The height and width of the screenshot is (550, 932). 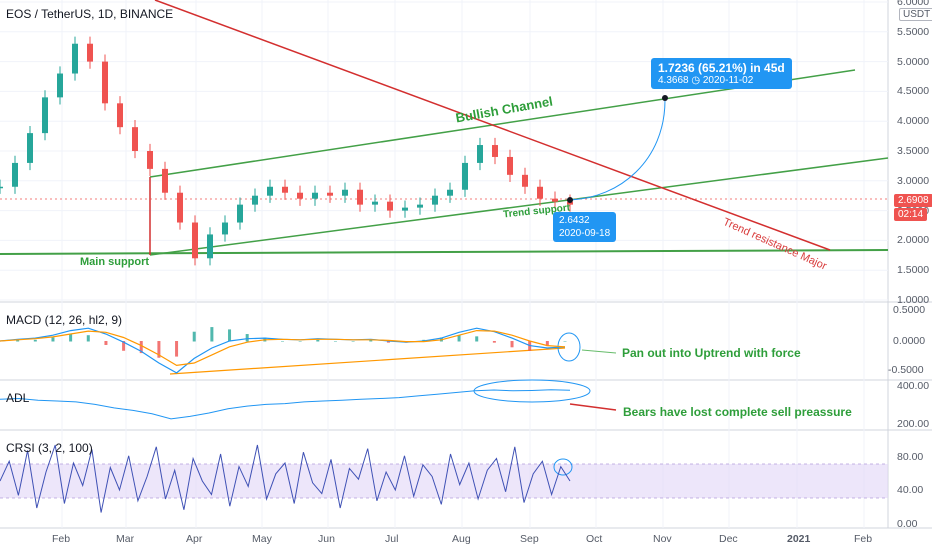 I want to click on price-tick: 2.0000, so click(x=913, y=240).